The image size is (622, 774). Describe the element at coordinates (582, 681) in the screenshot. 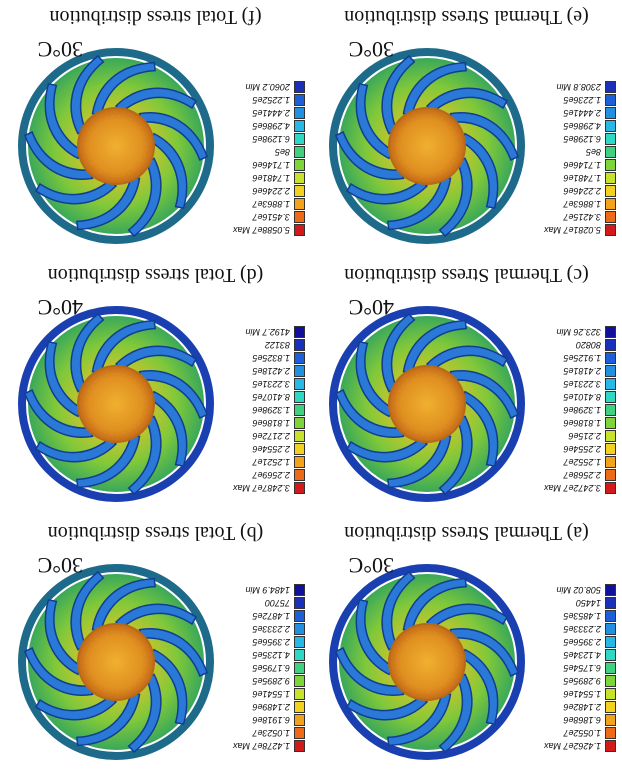

I see `legend-label: 9.2895e5` at that location.